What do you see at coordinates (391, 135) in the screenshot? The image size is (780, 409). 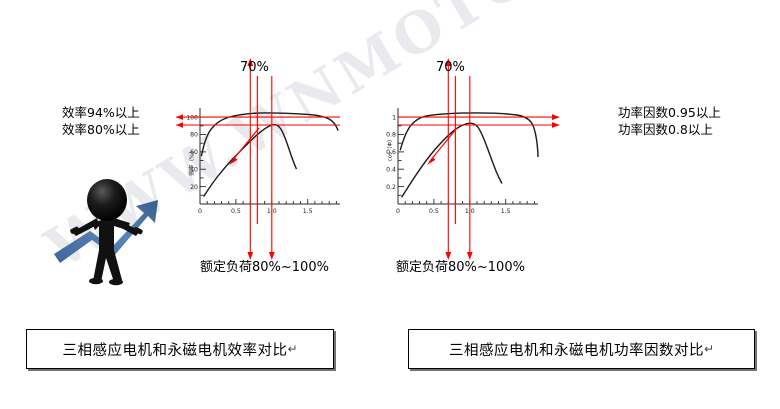 I see `svg-text: 0.8` at bounding box center [391, 135].